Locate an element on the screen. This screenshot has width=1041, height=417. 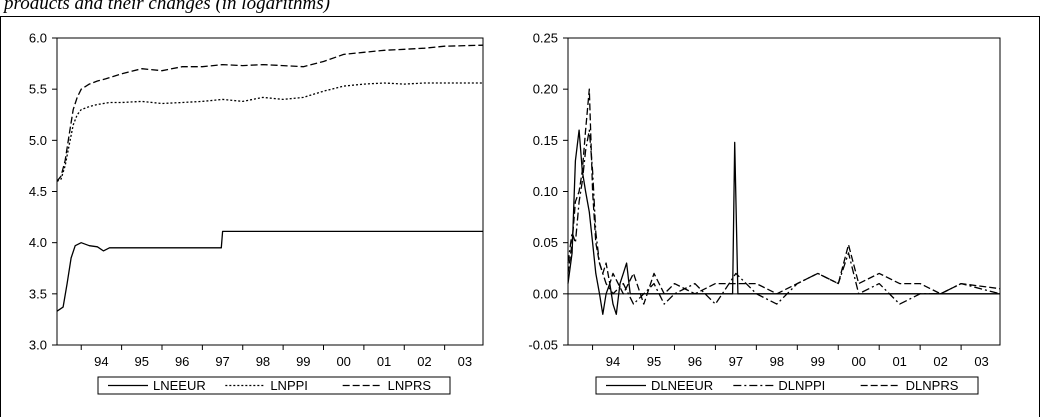
y-tick-label: 6.0 is located at coordinates (38, 38).